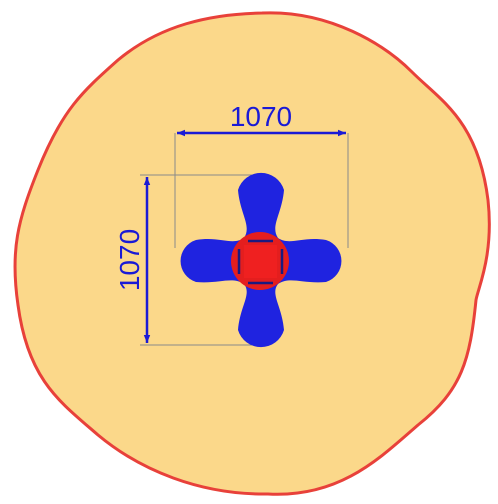  I want to click on height-dimension-label: 1070, so click(129, 260).